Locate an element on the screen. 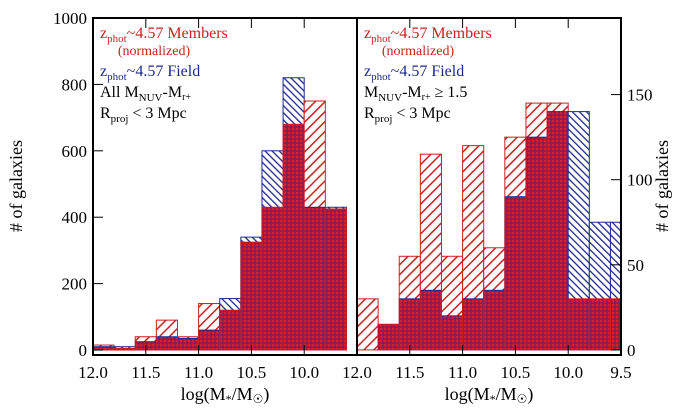 This screenshot has height=409, width=684. y-tick-label-right-3: 150 is located at coordinates (640, 95).